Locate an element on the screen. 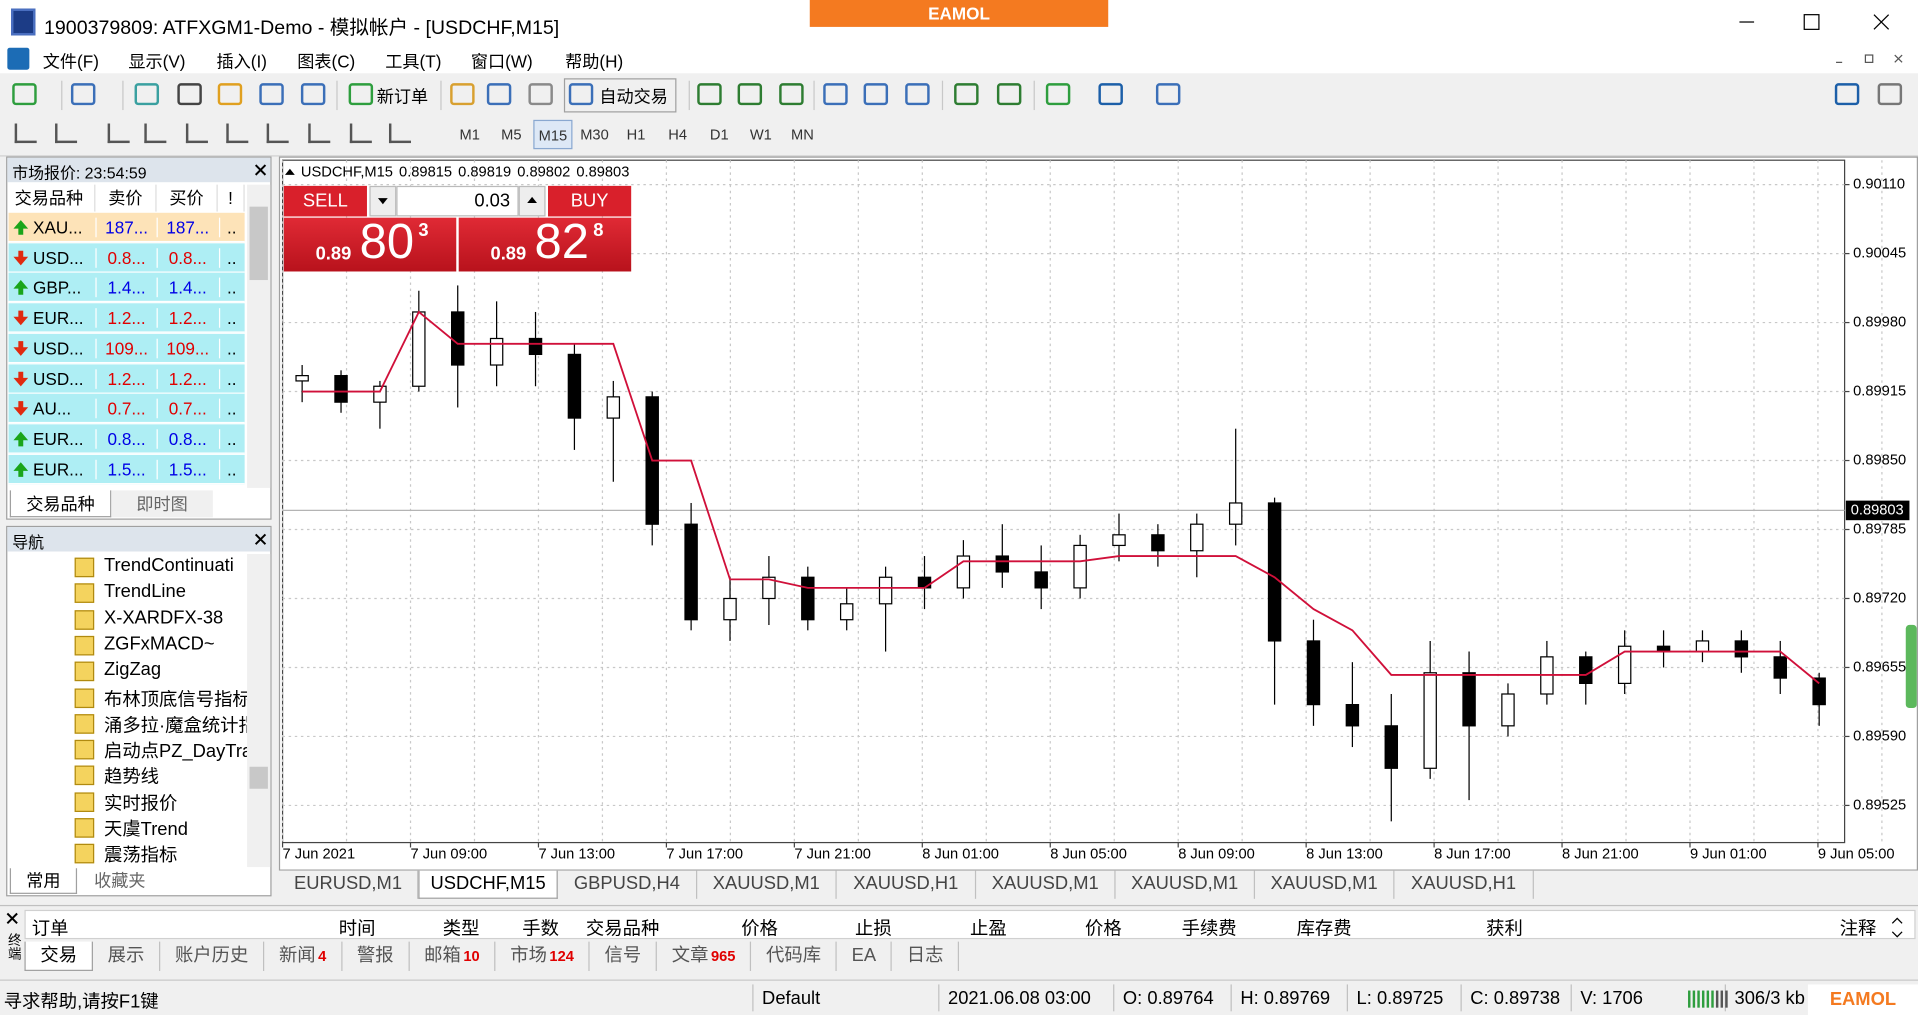 The image size is (1918, 1015). navigator-item: 天虞Trend is located at coordinates (145, 830).